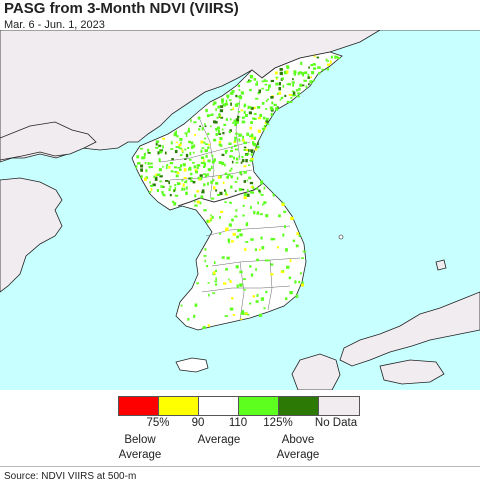 The height and width of the screenshot is (485, 480). I want to click on legend-tick-110: 110, so click(238, 423).